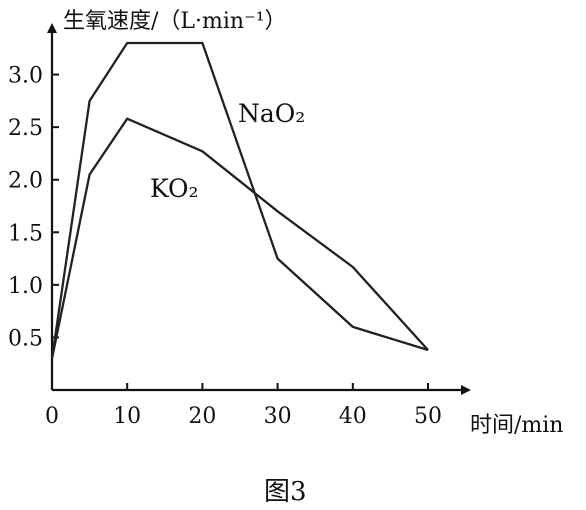  I want to click on x-axis-label: 时间/min, so click(516, 425).